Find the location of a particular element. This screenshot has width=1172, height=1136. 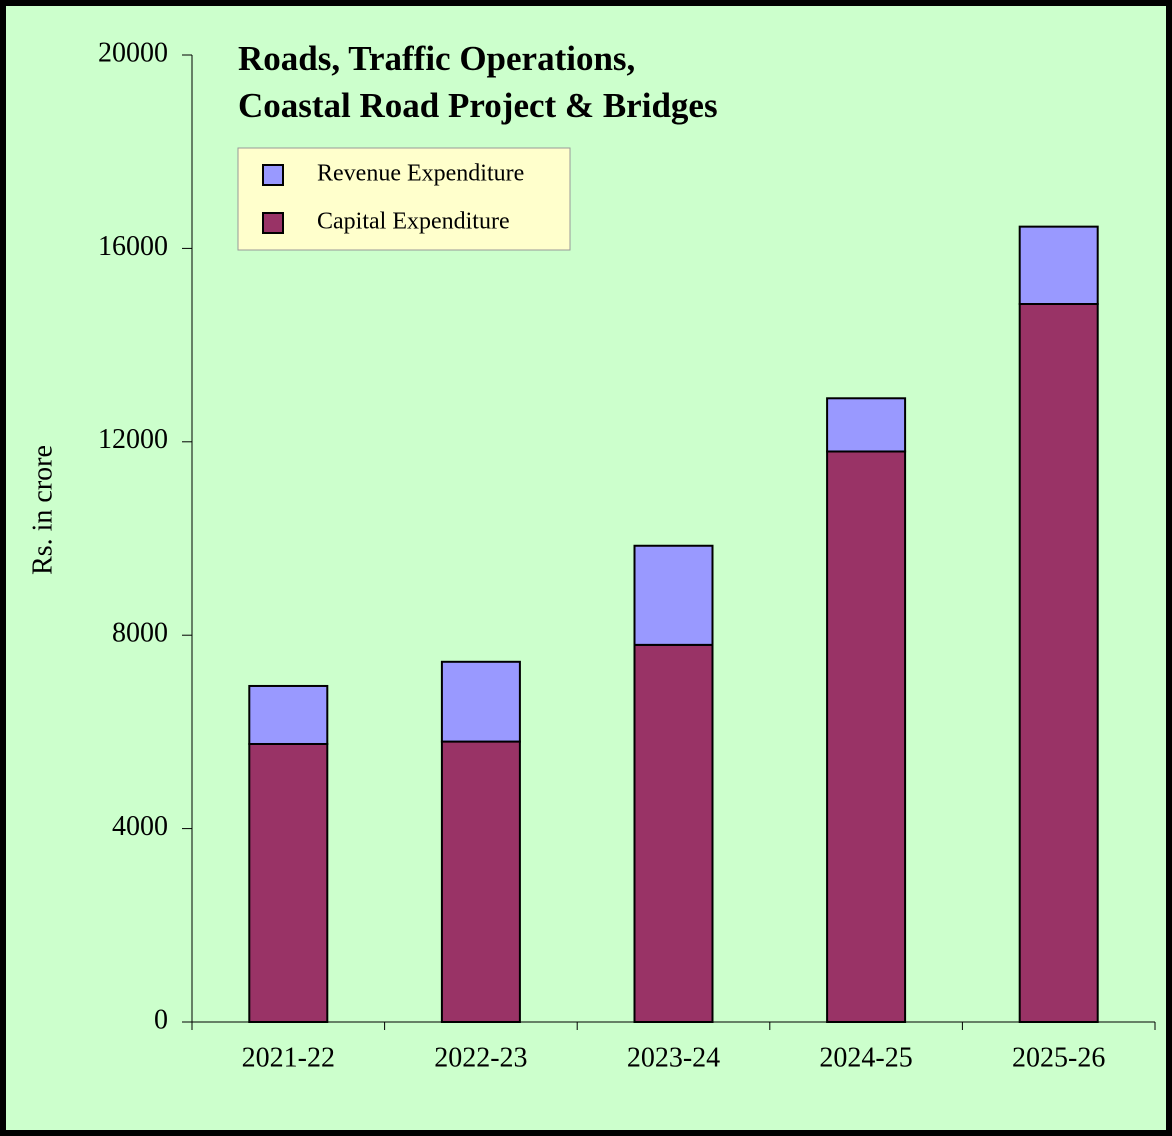

y-tick-label: 4000 is located at coordinates (140, 826).